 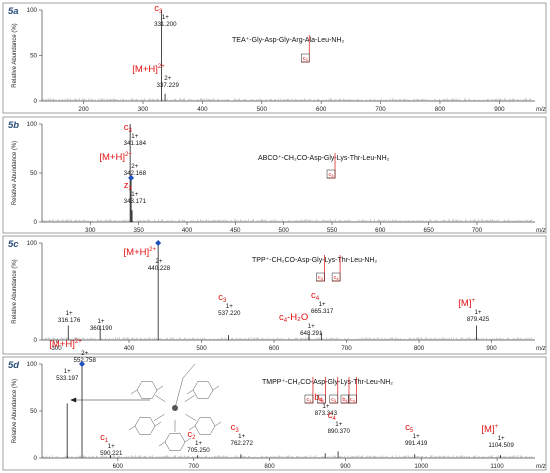 I want to click on cleavage-label: b4, so click(x=345, y=400).